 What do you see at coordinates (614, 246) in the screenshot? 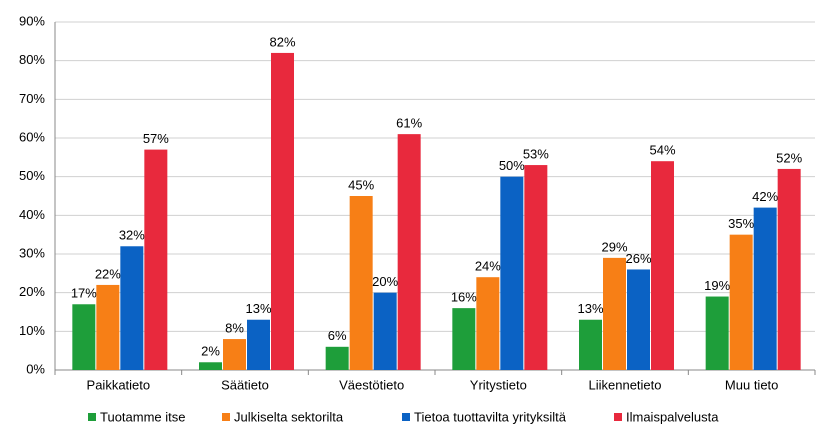
I see `value-label: 29%` at bounding box center [614, 246].